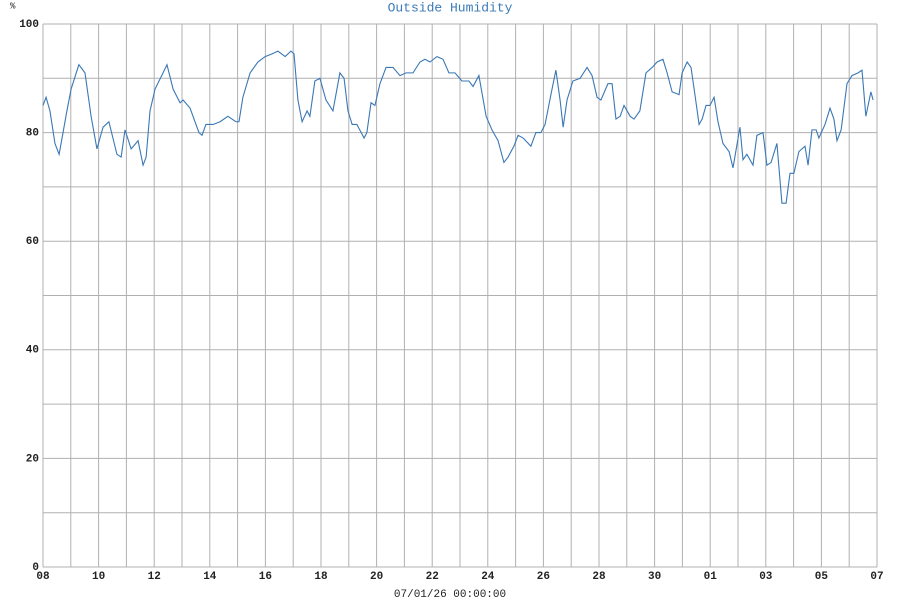  What do you see at coordinates (450, 7) in the screenshot?
I see `chart-title: Outside Humidity` at bounding box center [450, 7].